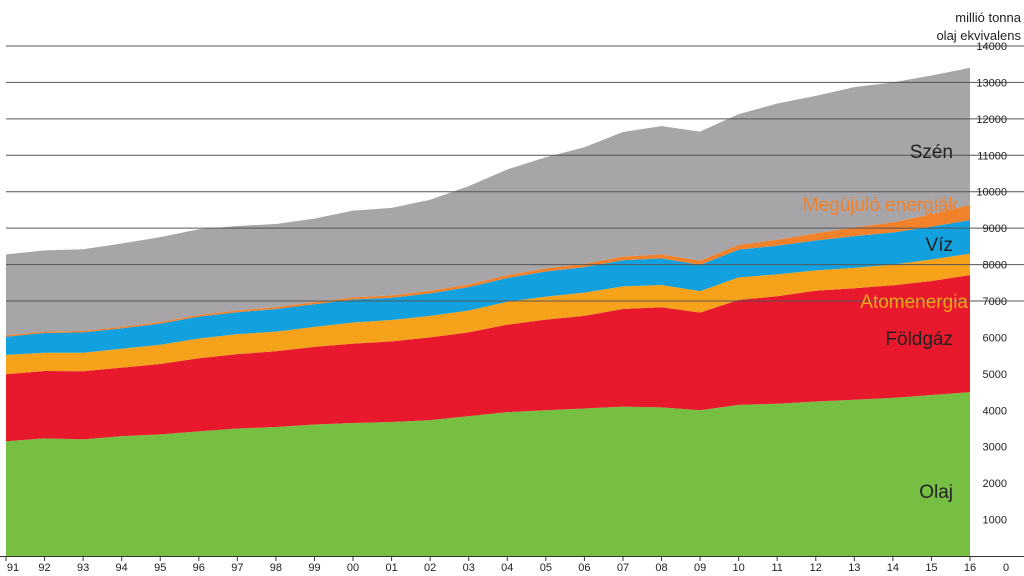 This screenshot has height=576, width=1024. Describe the element at coordinates (776, 568) in the screenshot. I see `x-tick-label-11: 11` at that location.